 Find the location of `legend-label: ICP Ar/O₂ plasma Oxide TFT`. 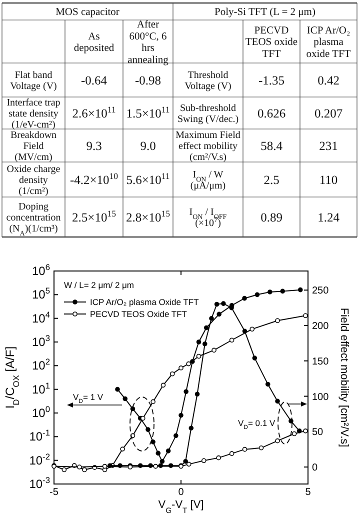

legend-label: ICP Ar/O₂ plasma Oxide TFT is located at coordinates (144, 302).